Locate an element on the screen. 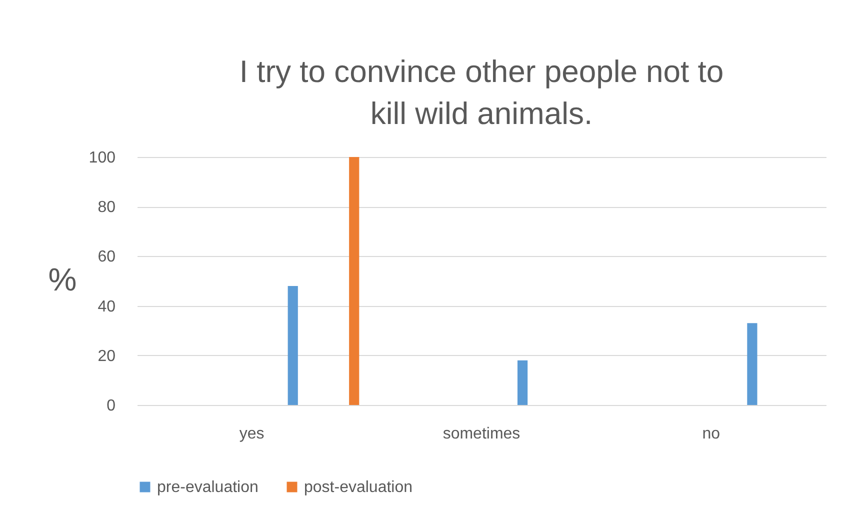  y-tick-label: 20 is located at coordinates (107, 356).